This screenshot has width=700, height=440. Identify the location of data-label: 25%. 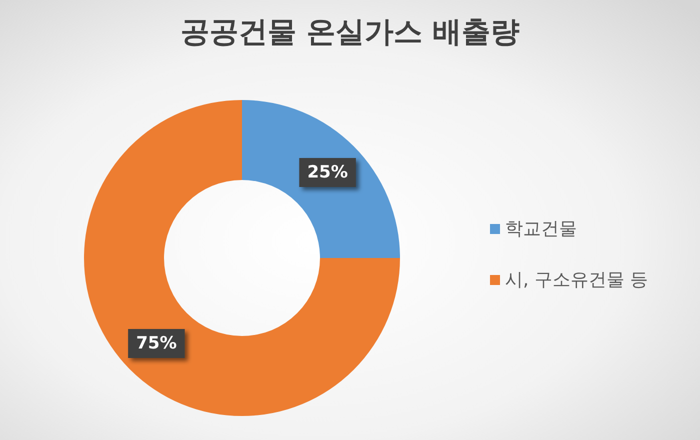
(327, 172).